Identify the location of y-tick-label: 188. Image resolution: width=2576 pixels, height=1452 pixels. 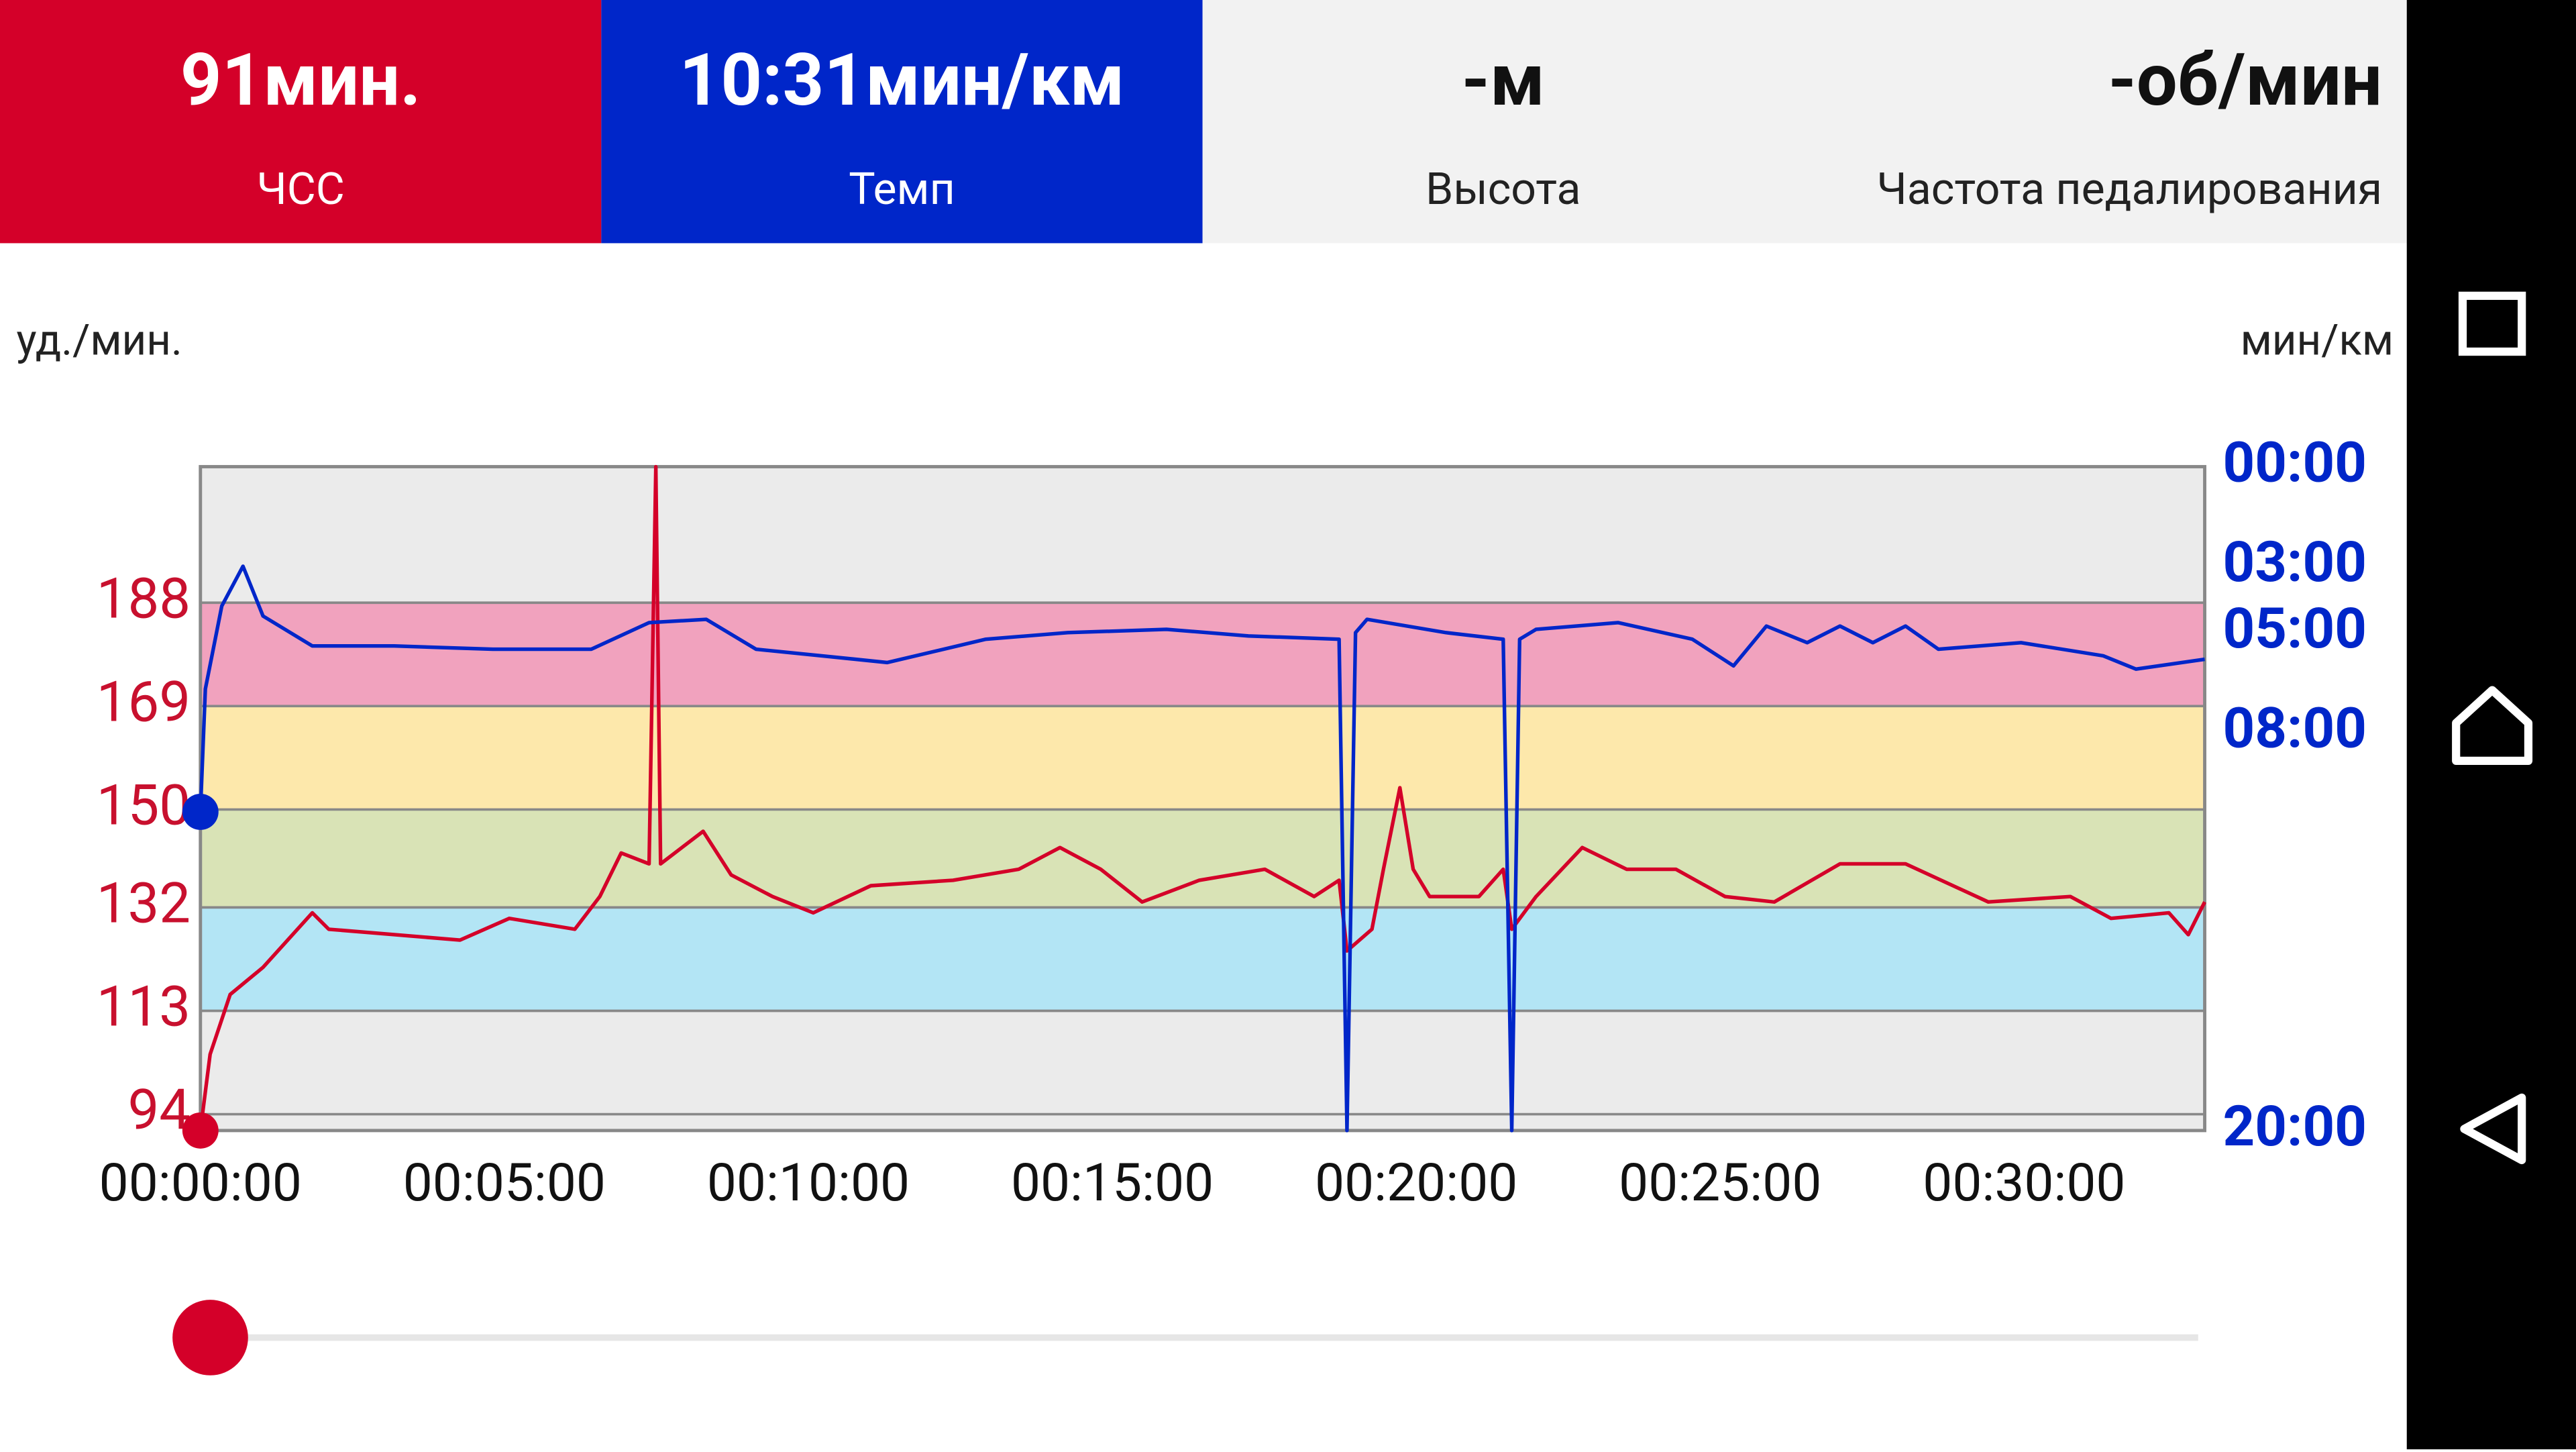
(144, 599).